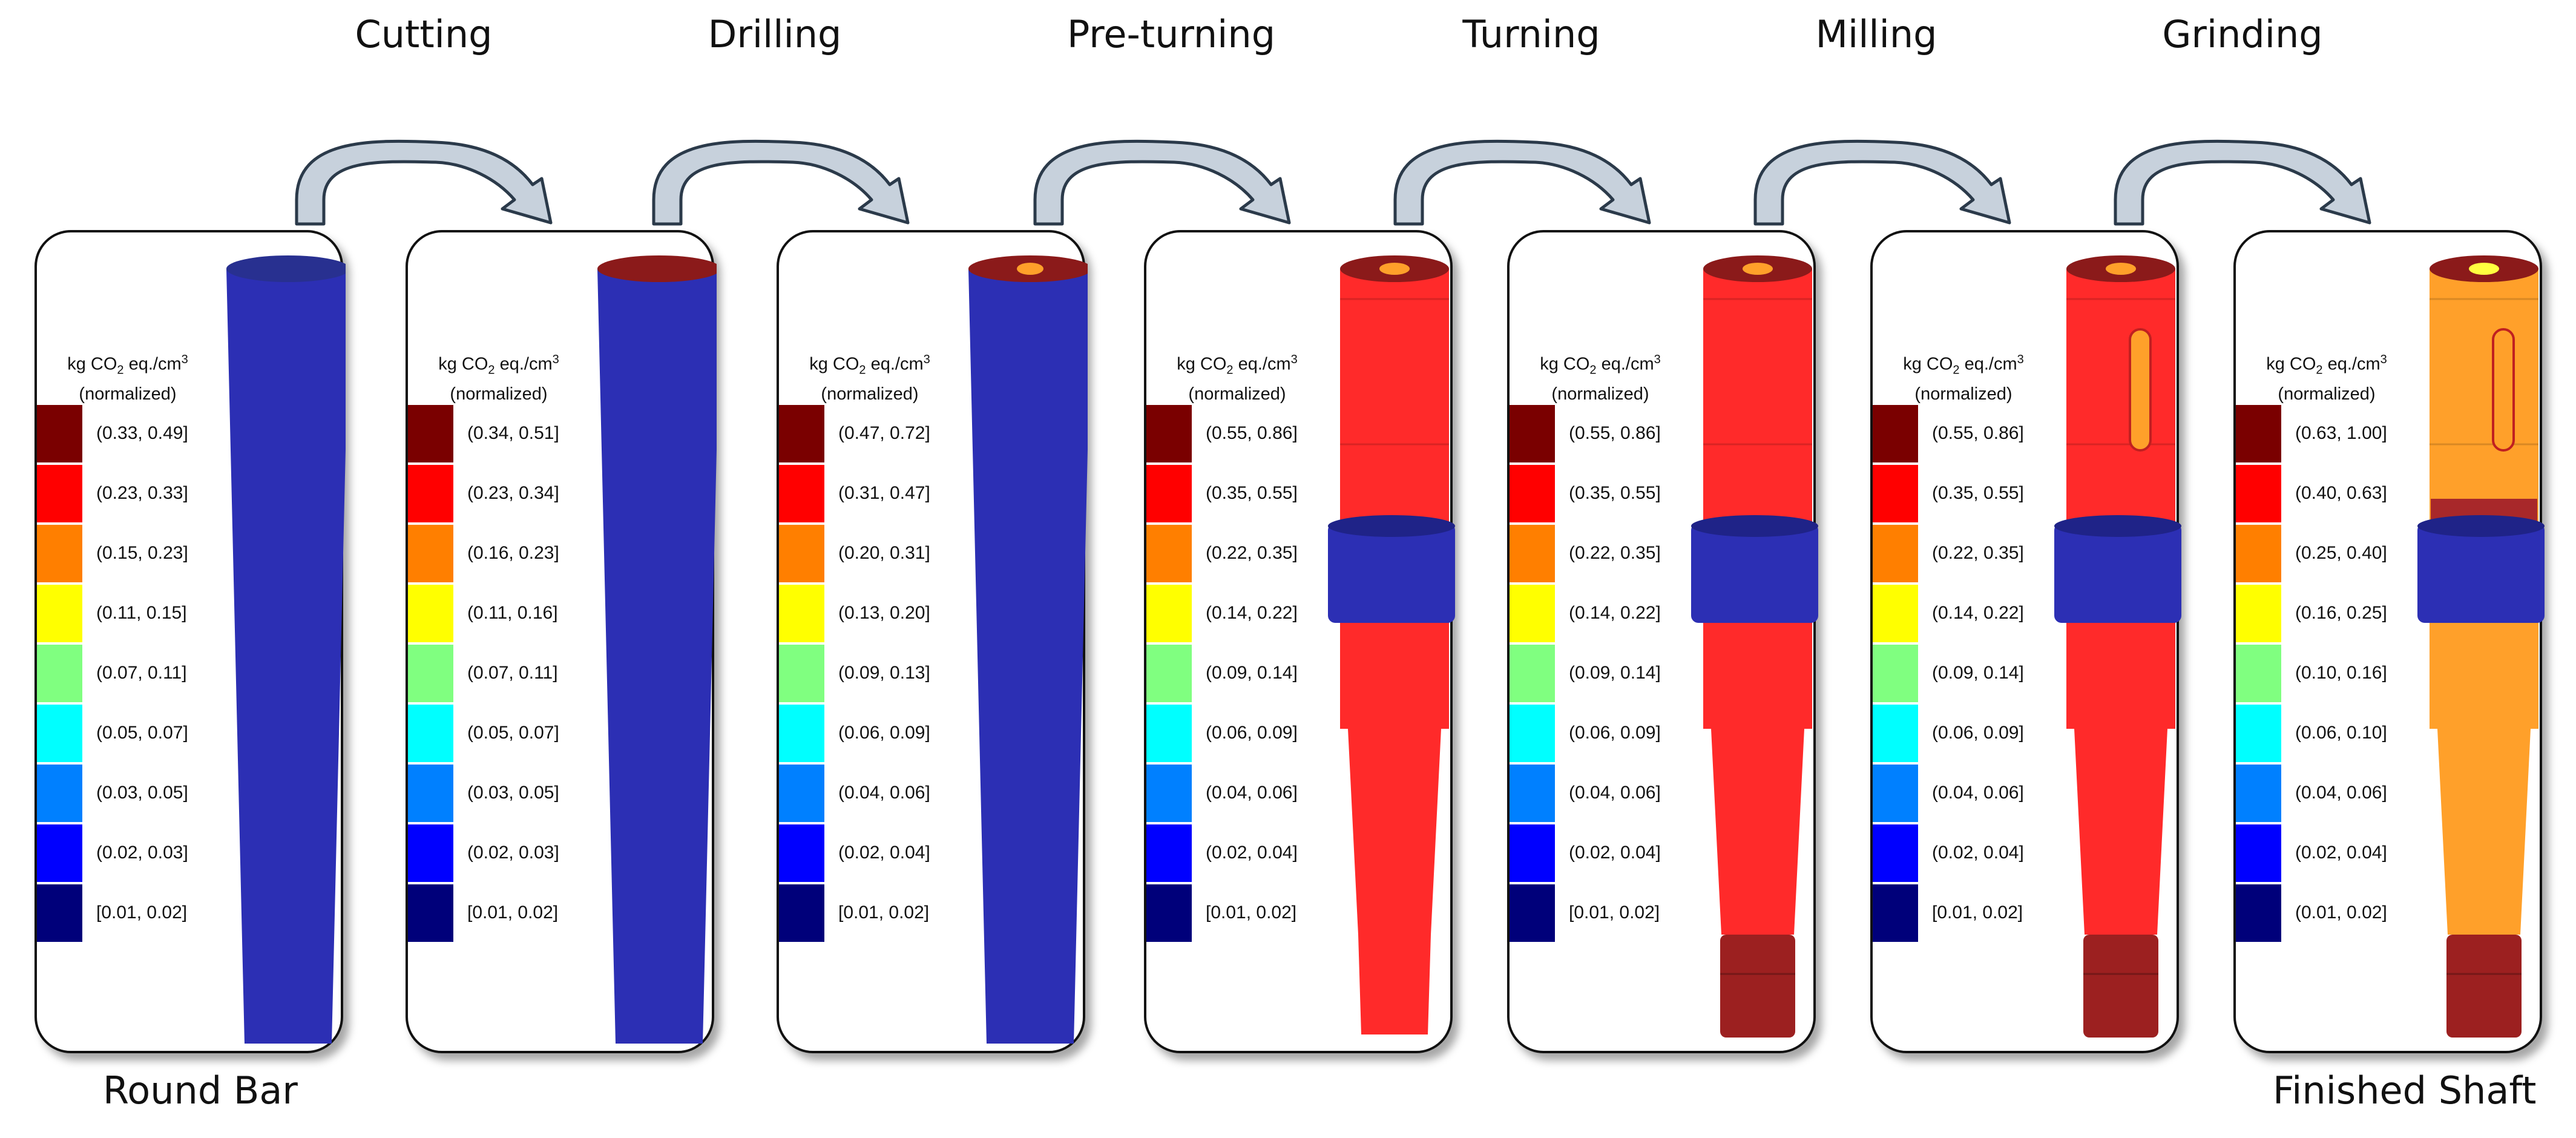 The height and width of the screenshot is (1138, 2576). Describe the element at coordinates (137, 553) in the screenshot. I see `legend-row: (0.15, 0.23]` at that location.